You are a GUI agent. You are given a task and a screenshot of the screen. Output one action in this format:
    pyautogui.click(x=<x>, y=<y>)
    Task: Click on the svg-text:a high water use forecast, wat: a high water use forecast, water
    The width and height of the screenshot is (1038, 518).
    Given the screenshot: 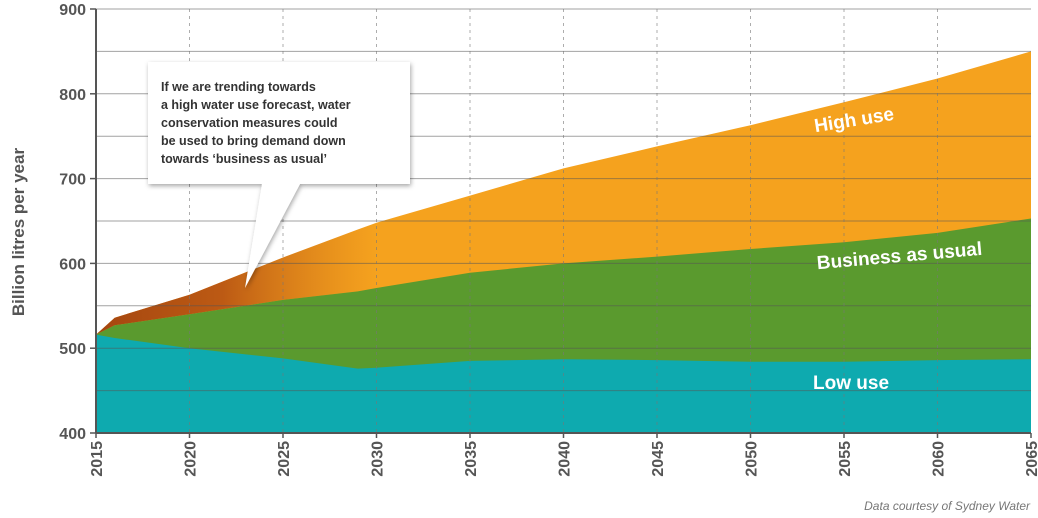 What is the action you would take?
    pyautogui.click(x=256, y=105)
    